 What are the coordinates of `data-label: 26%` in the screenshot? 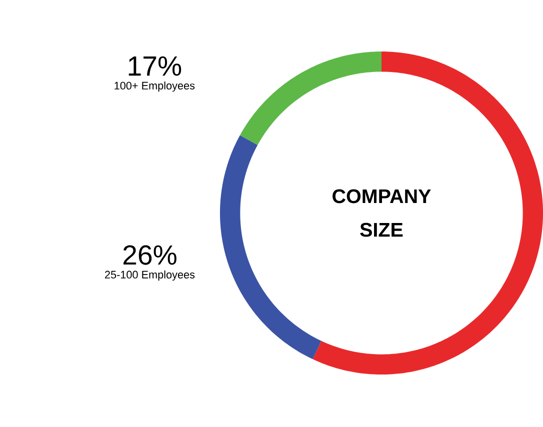 It's located at (149, 255).